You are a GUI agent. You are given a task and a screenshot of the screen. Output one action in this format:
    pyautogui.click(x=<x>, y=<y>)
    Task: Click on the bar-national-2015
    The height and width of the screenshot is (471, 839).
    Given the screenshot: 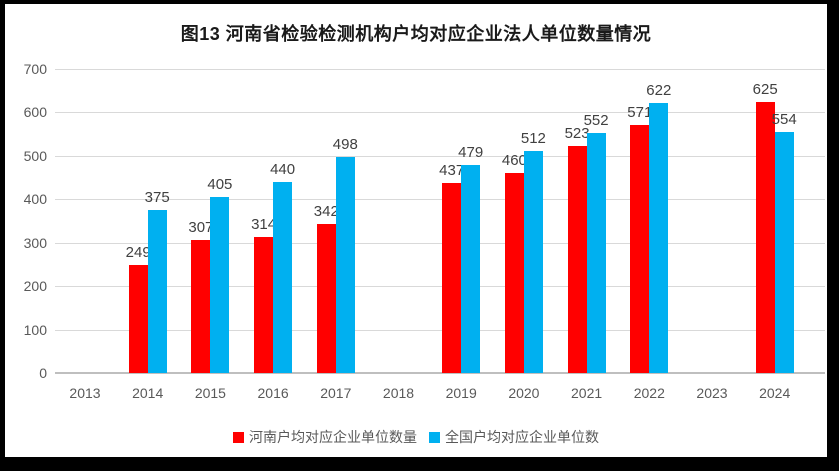 What is the action you would take?
    pyautogui.click(x=220, y=285)
    